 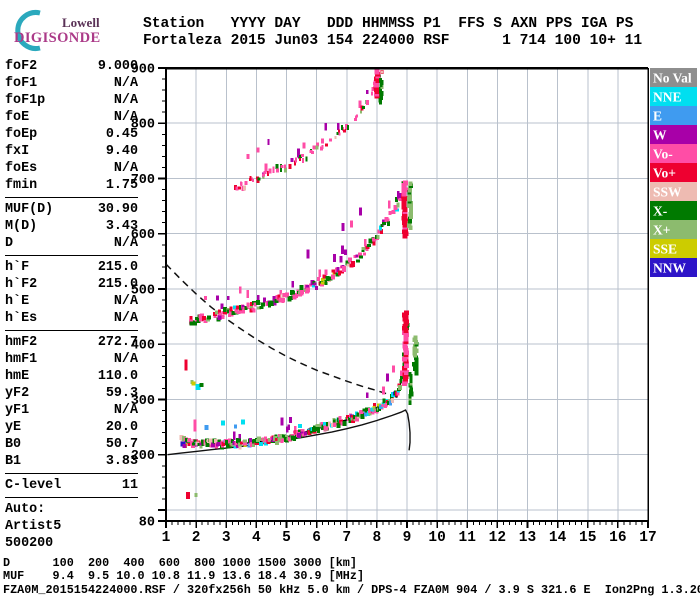 I want to click on legend-label: Vo+, so click(x=664, y=173).